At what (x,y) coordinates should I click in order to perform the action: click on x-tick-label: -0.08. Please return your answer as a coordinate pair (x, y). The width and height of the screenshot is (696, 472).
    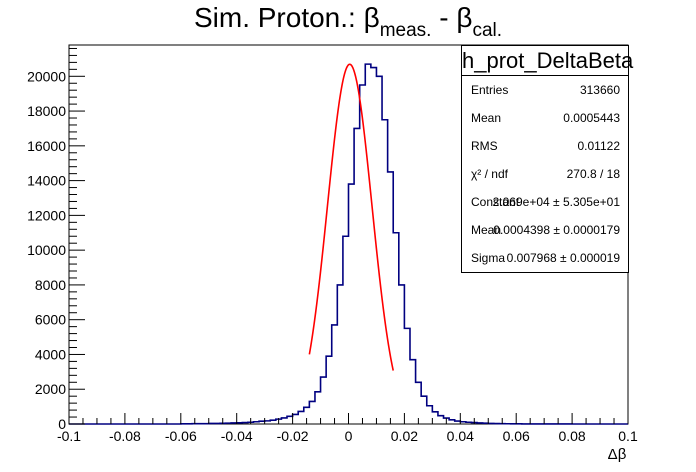
    Looking at the image, I should click on (125, 436).